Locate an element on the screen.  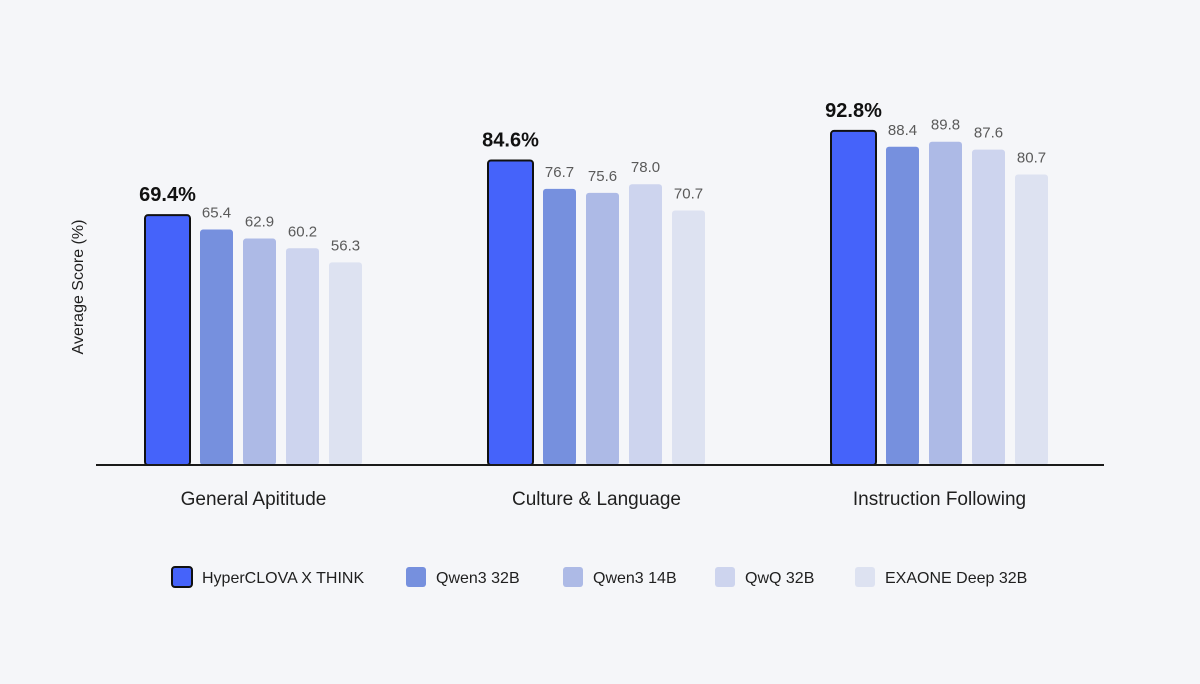
value-label-1-2: 75.6 is located at coordinates (602, 176).